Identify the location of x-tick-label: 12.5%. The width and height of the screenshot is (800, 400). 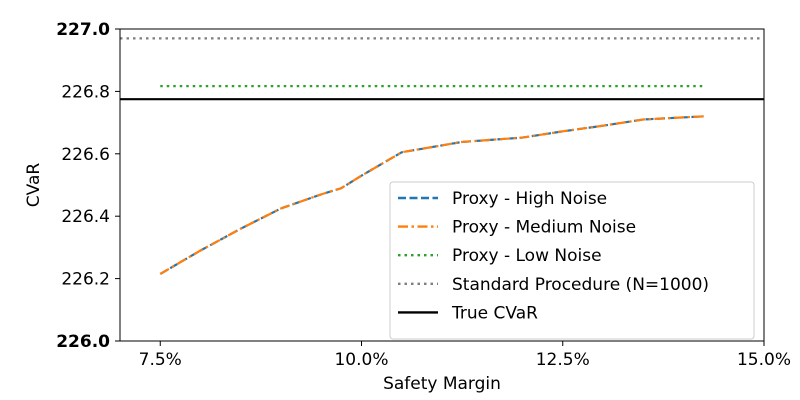
(563, 360).